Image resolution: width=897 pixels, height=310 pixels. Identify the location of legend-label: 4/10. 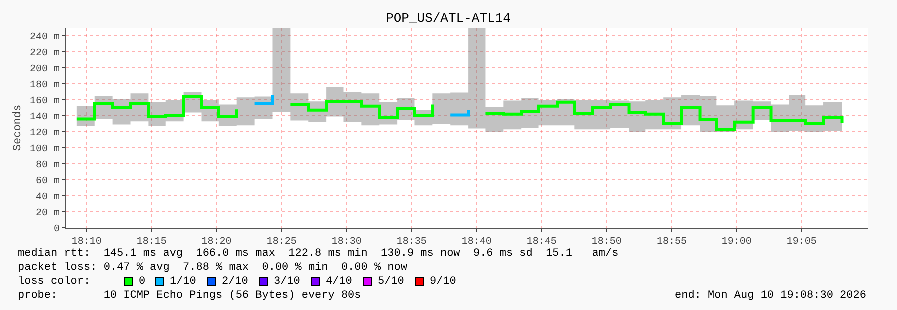
(339, 282).